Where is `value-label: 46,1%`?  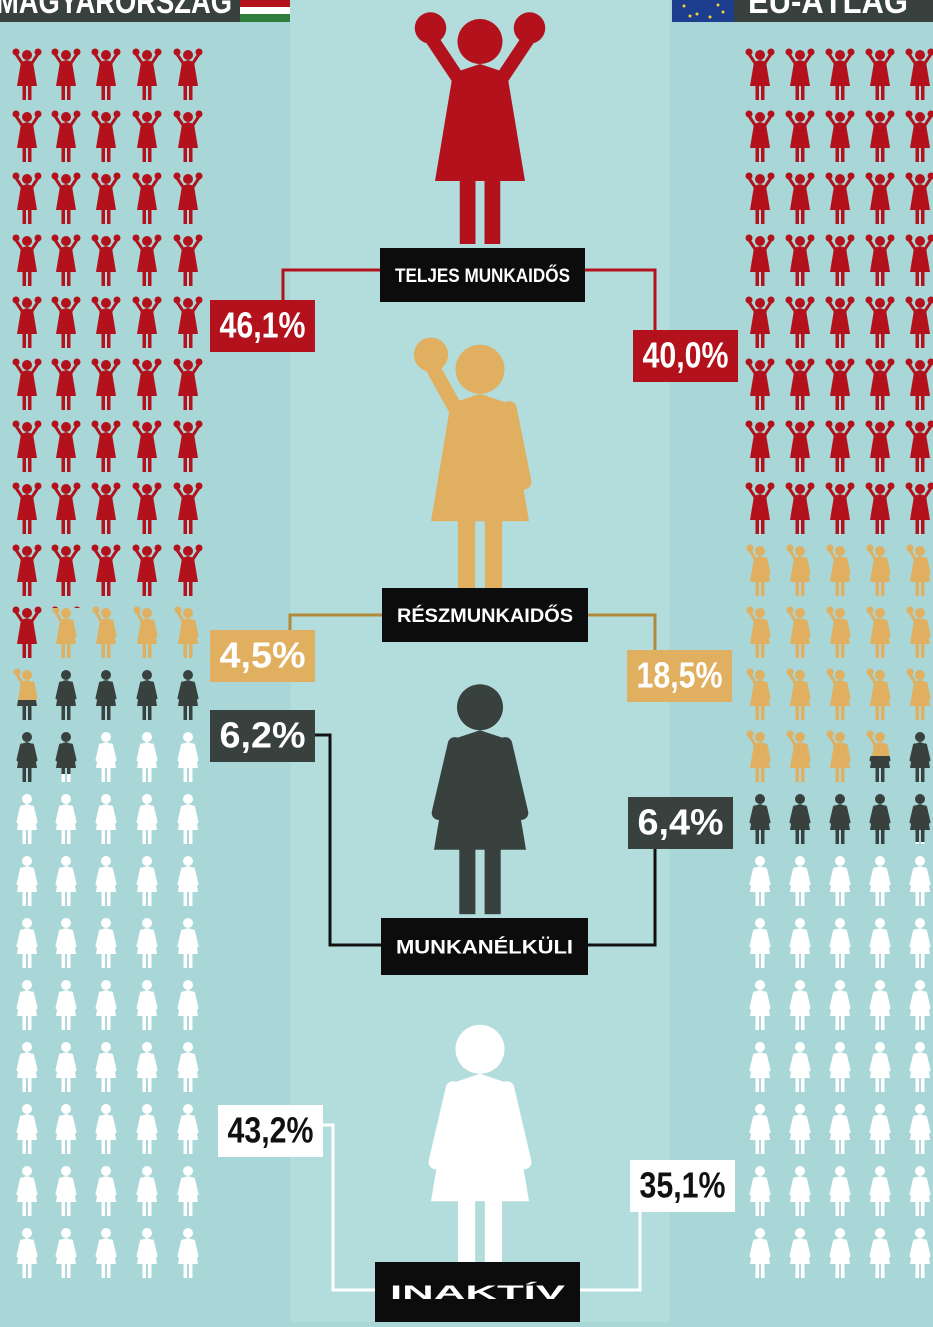 value-label: 46,1% is located at coordinates (263, 325).